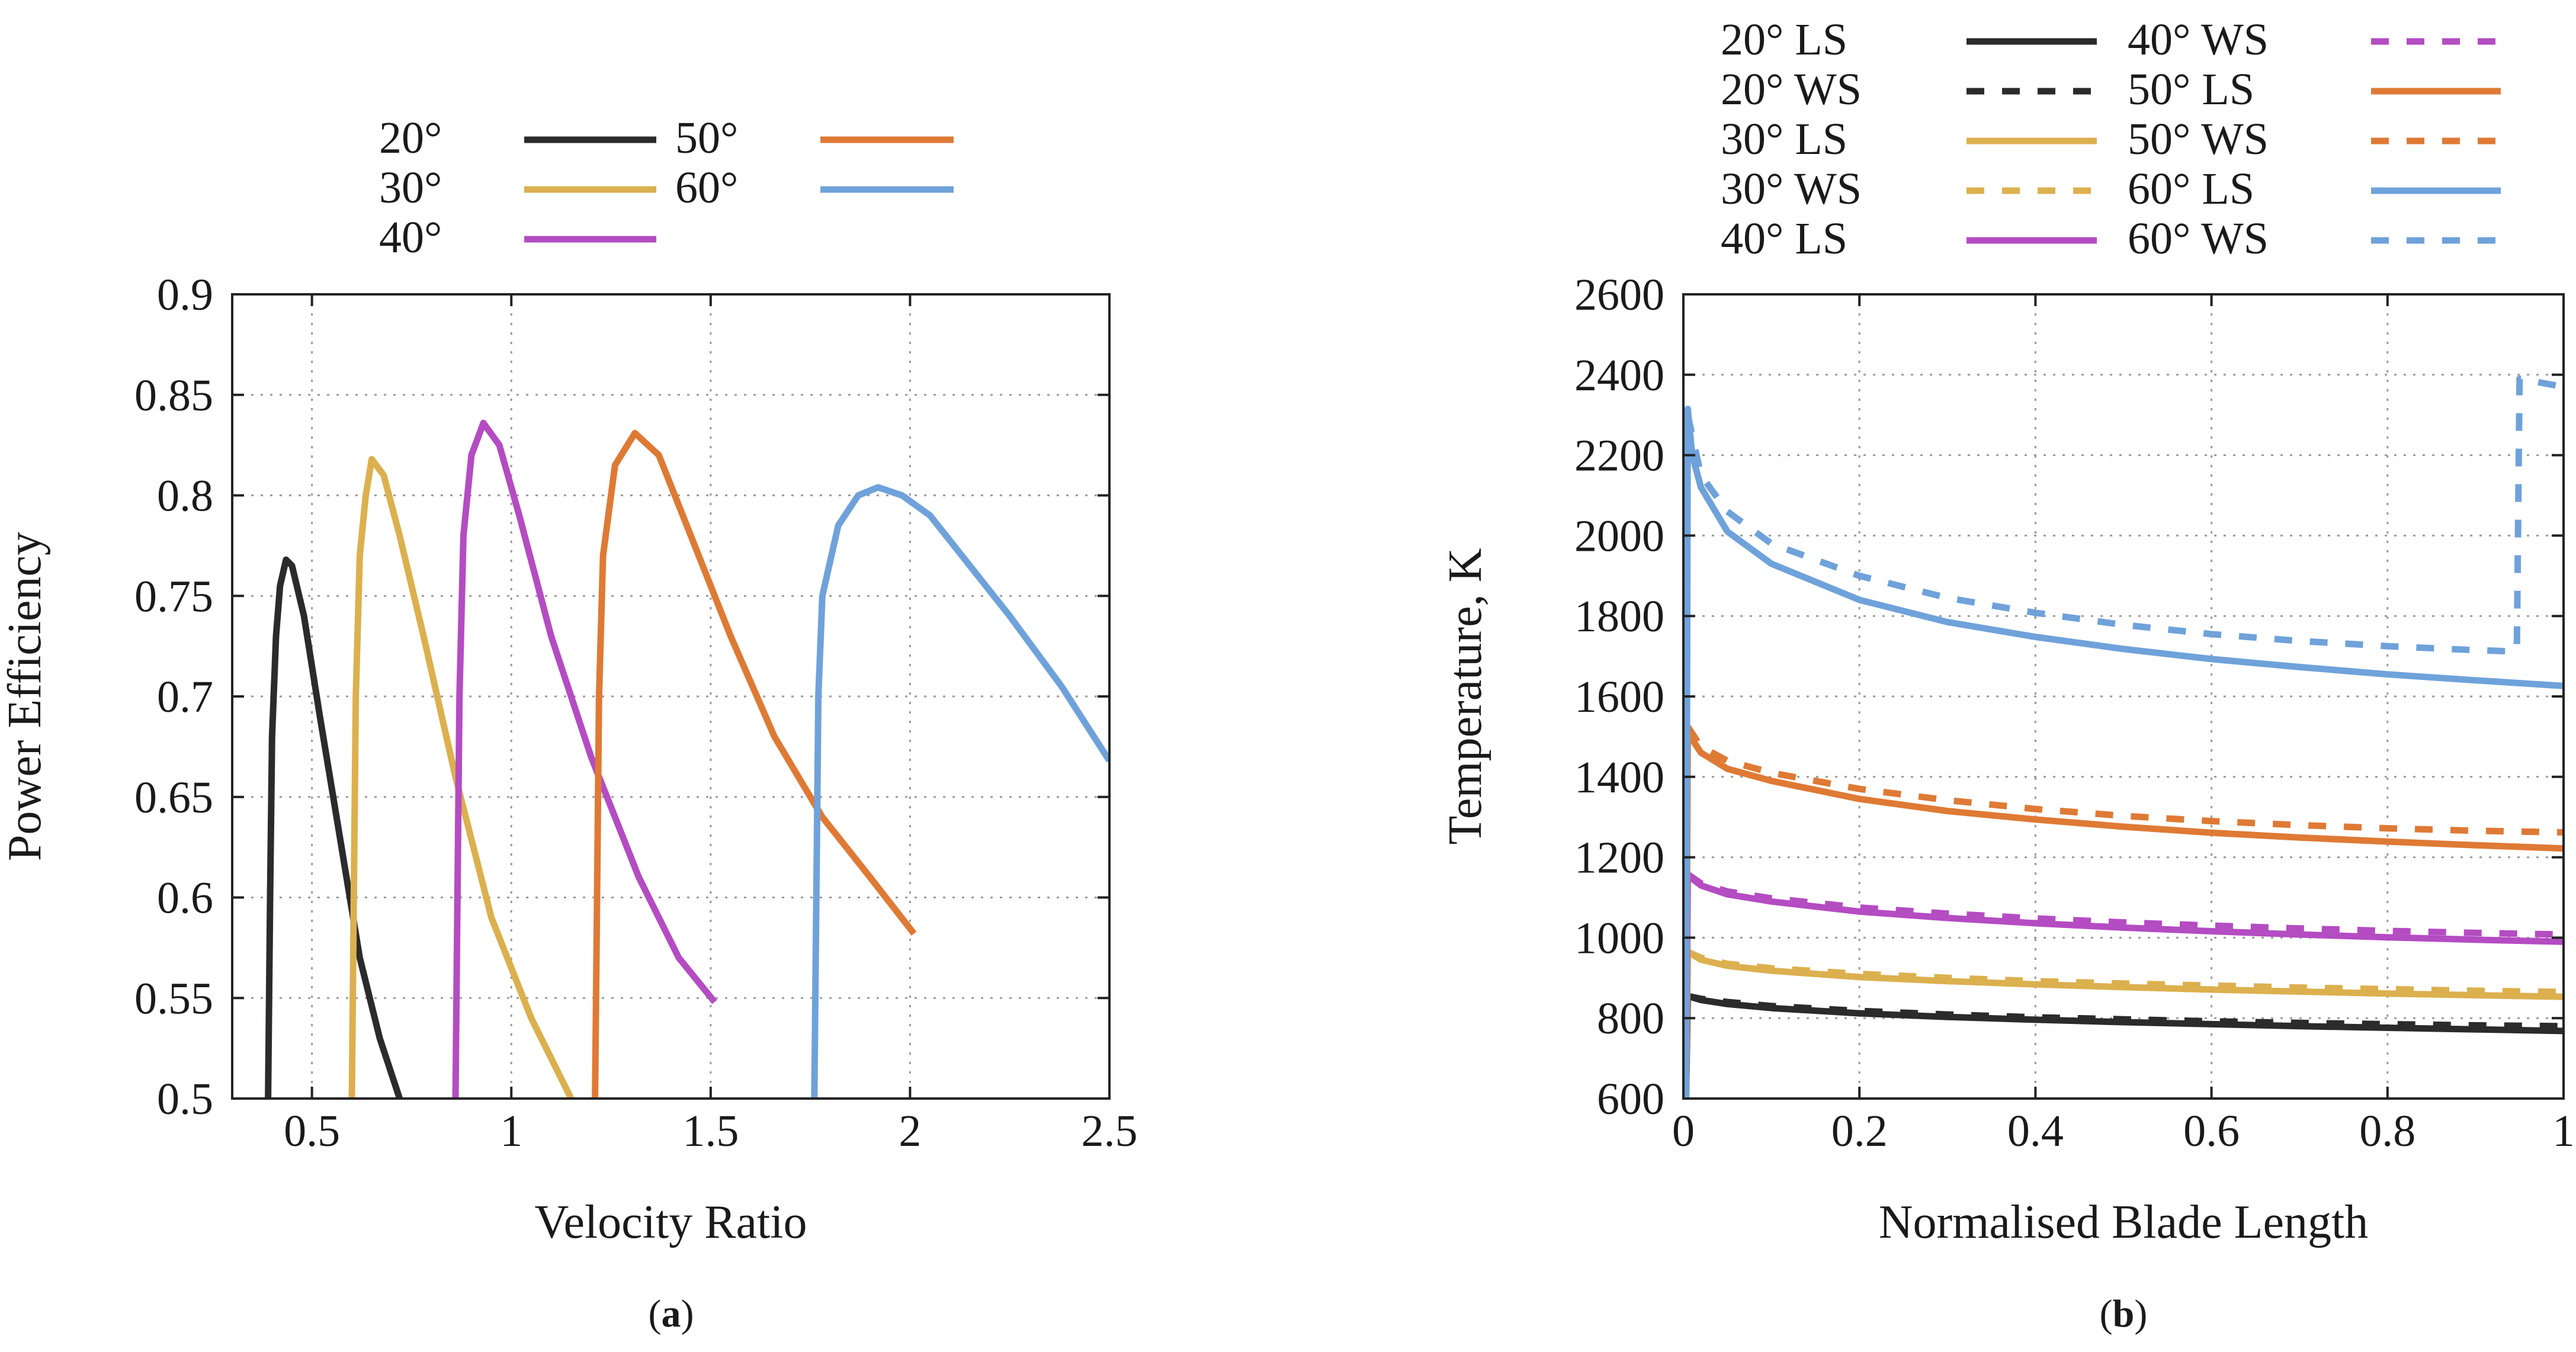 Image resolution: width=2576 pixels, height=1352 pixels. I want to click on caption-letter: a, so click(671, 1313).